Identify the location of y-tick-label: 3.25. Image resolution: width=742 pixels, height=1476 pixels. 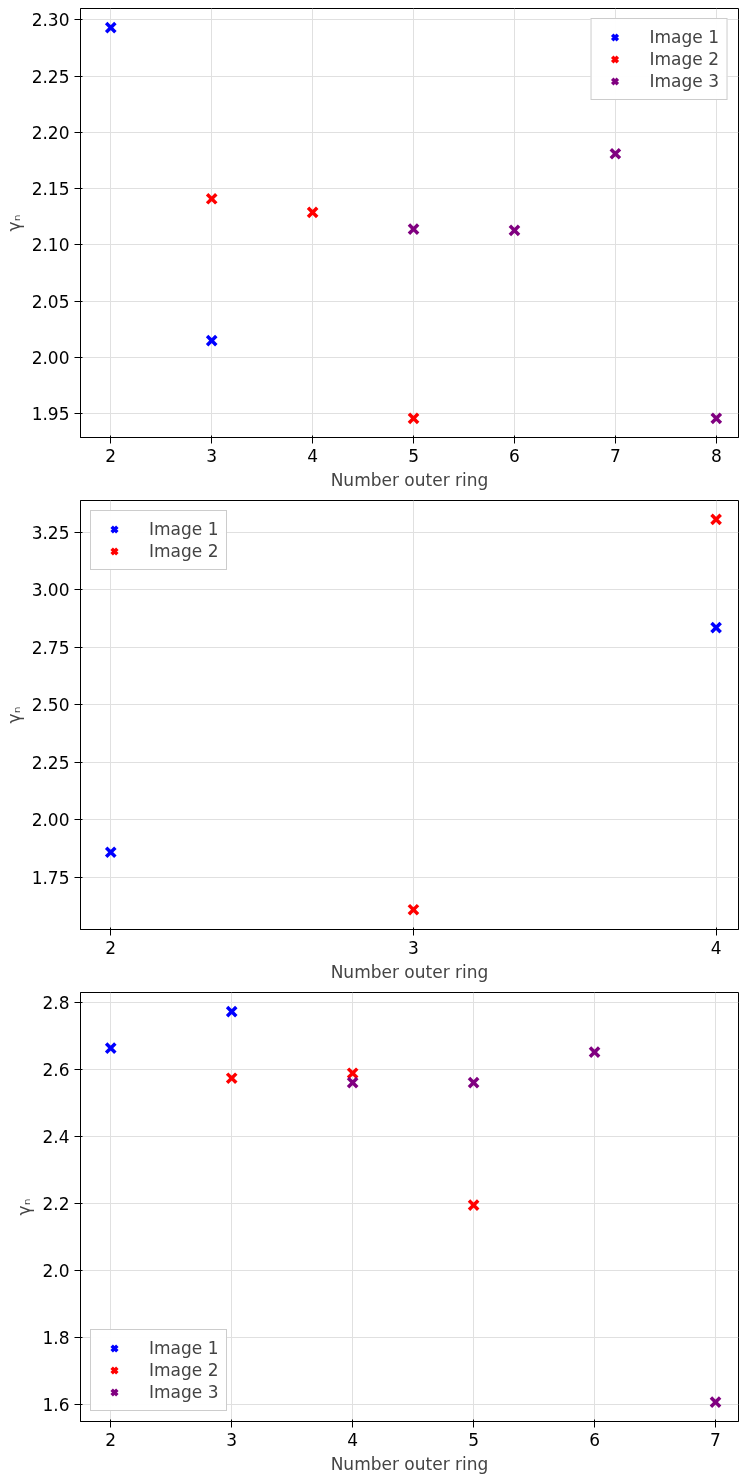
(50, 532).